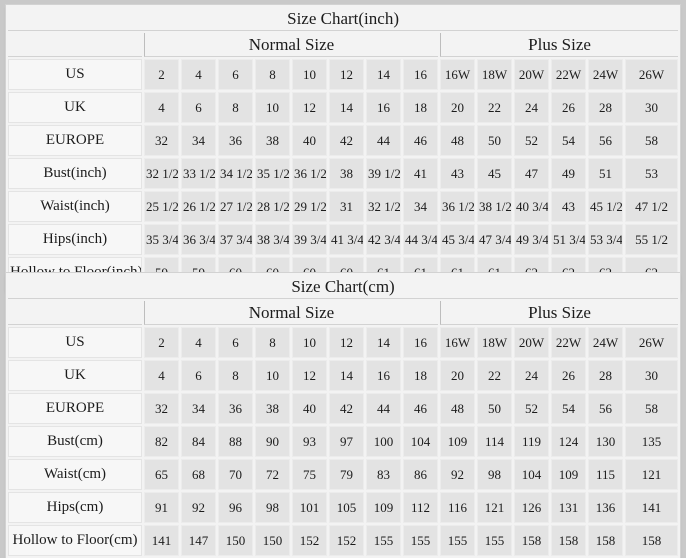  I want to click on size-value-cell: 35 1/2, so click(272, 173).